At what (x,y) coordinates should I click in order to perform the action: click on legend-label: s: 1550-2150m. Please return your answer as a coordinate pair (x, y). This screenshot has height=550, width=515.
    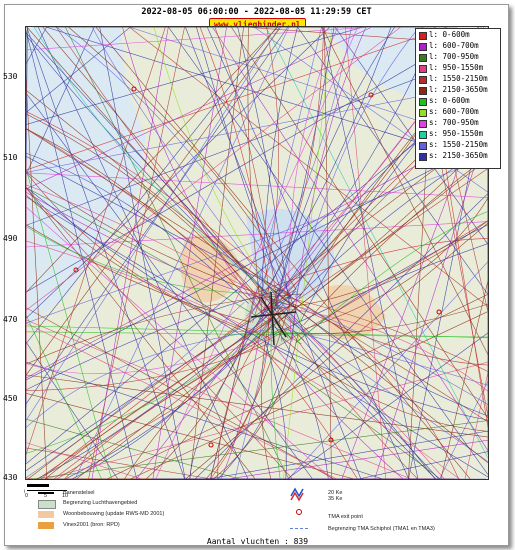
    Looking at the image, I should click on (458, 144).